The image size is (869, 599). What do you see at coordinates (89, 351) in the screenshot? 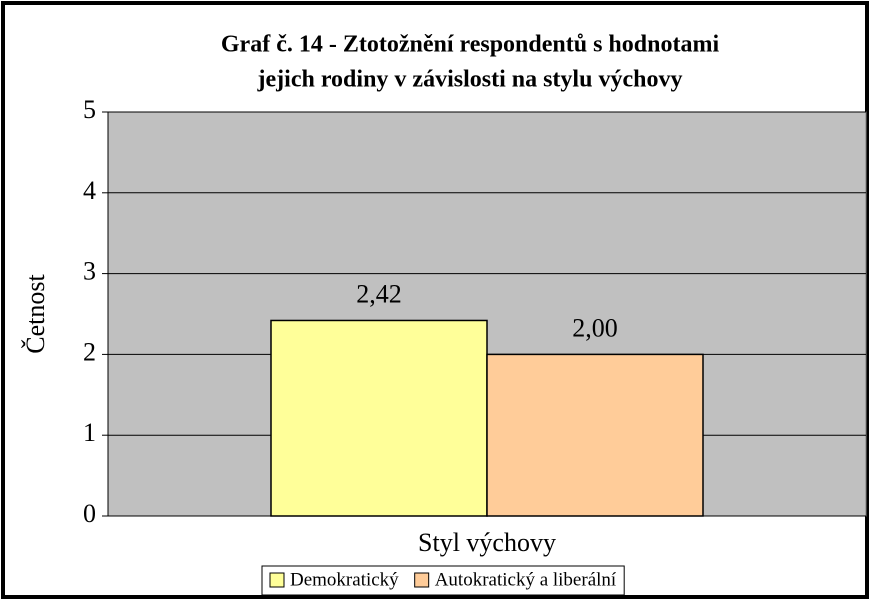
I see `y-tick-label: 2` at bounding box center [89, 351].